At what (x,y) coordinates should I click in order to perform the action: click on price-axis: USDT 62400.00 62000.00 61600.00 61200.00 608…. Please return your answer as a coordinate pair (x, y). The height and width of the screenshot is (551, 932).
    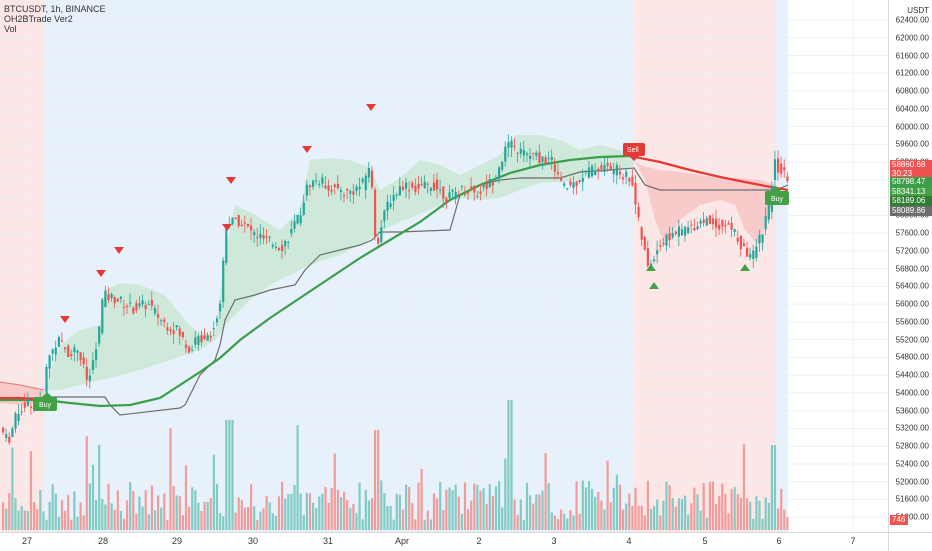
    Looking at the image, I should click on (910, 266).